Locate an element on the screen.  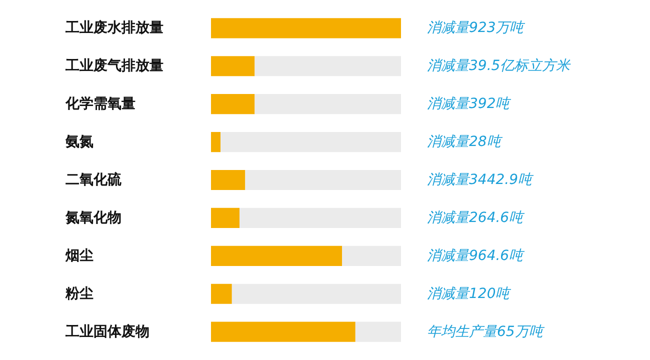
text: 年均生产量65万吨 is located at coordinates (486, 332).